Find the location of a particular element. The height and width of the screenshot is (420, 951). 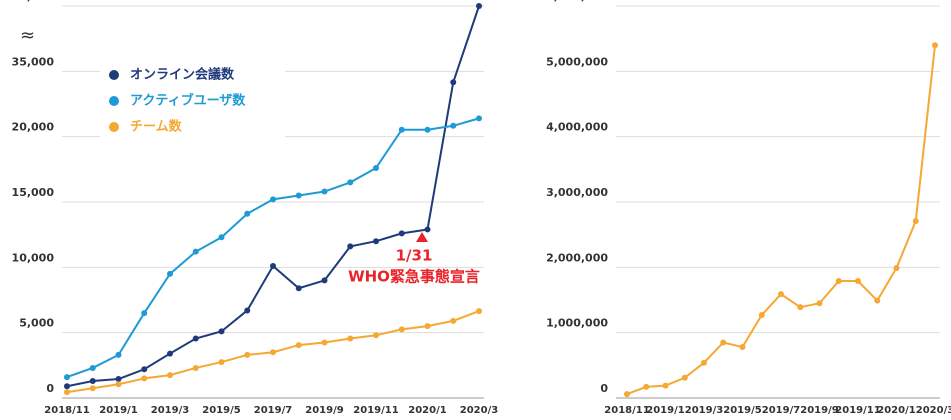

legend-label: オンライン会議数 is located at coordinates (182, 75).